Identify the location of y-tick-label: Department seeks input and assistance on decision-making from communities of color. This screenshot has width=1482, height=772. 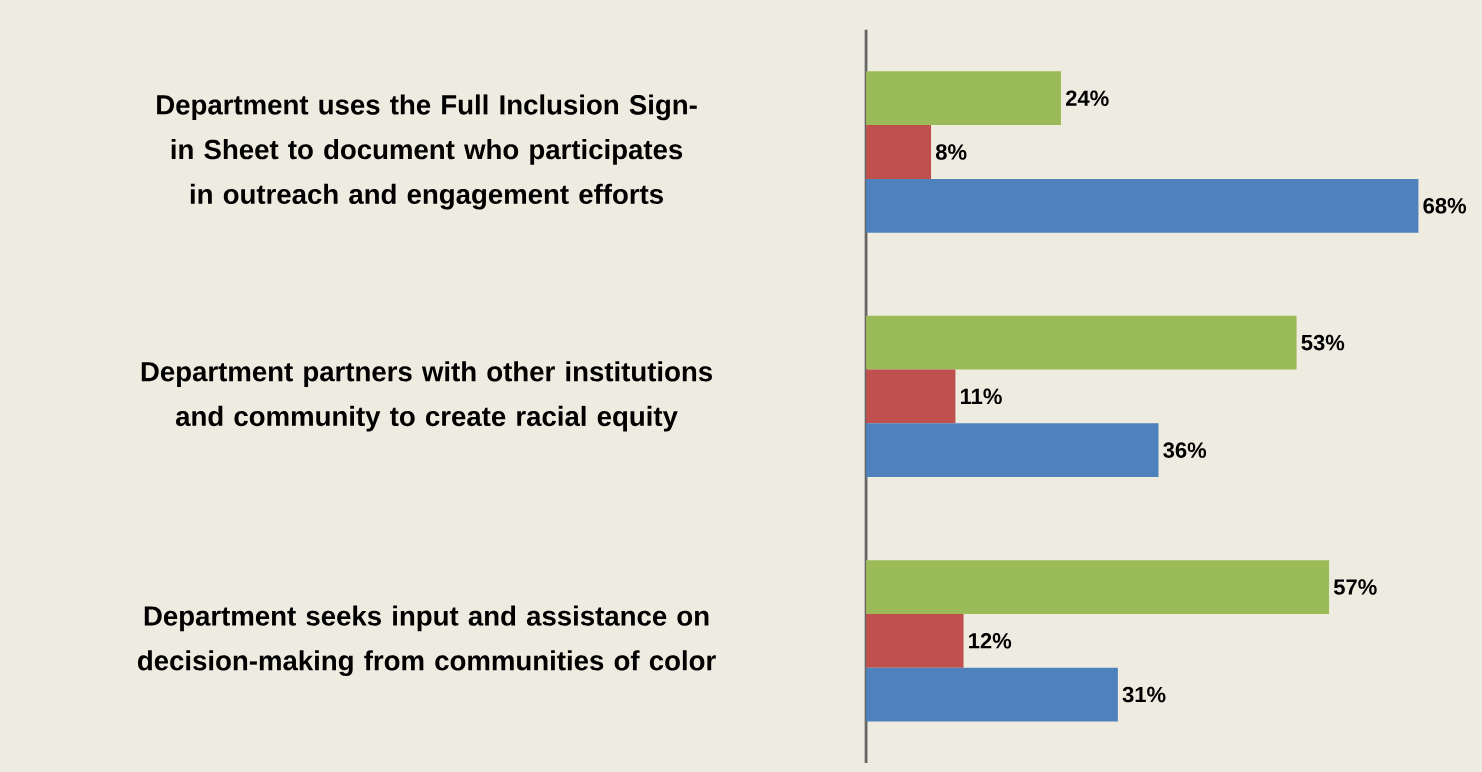
(427, 641).